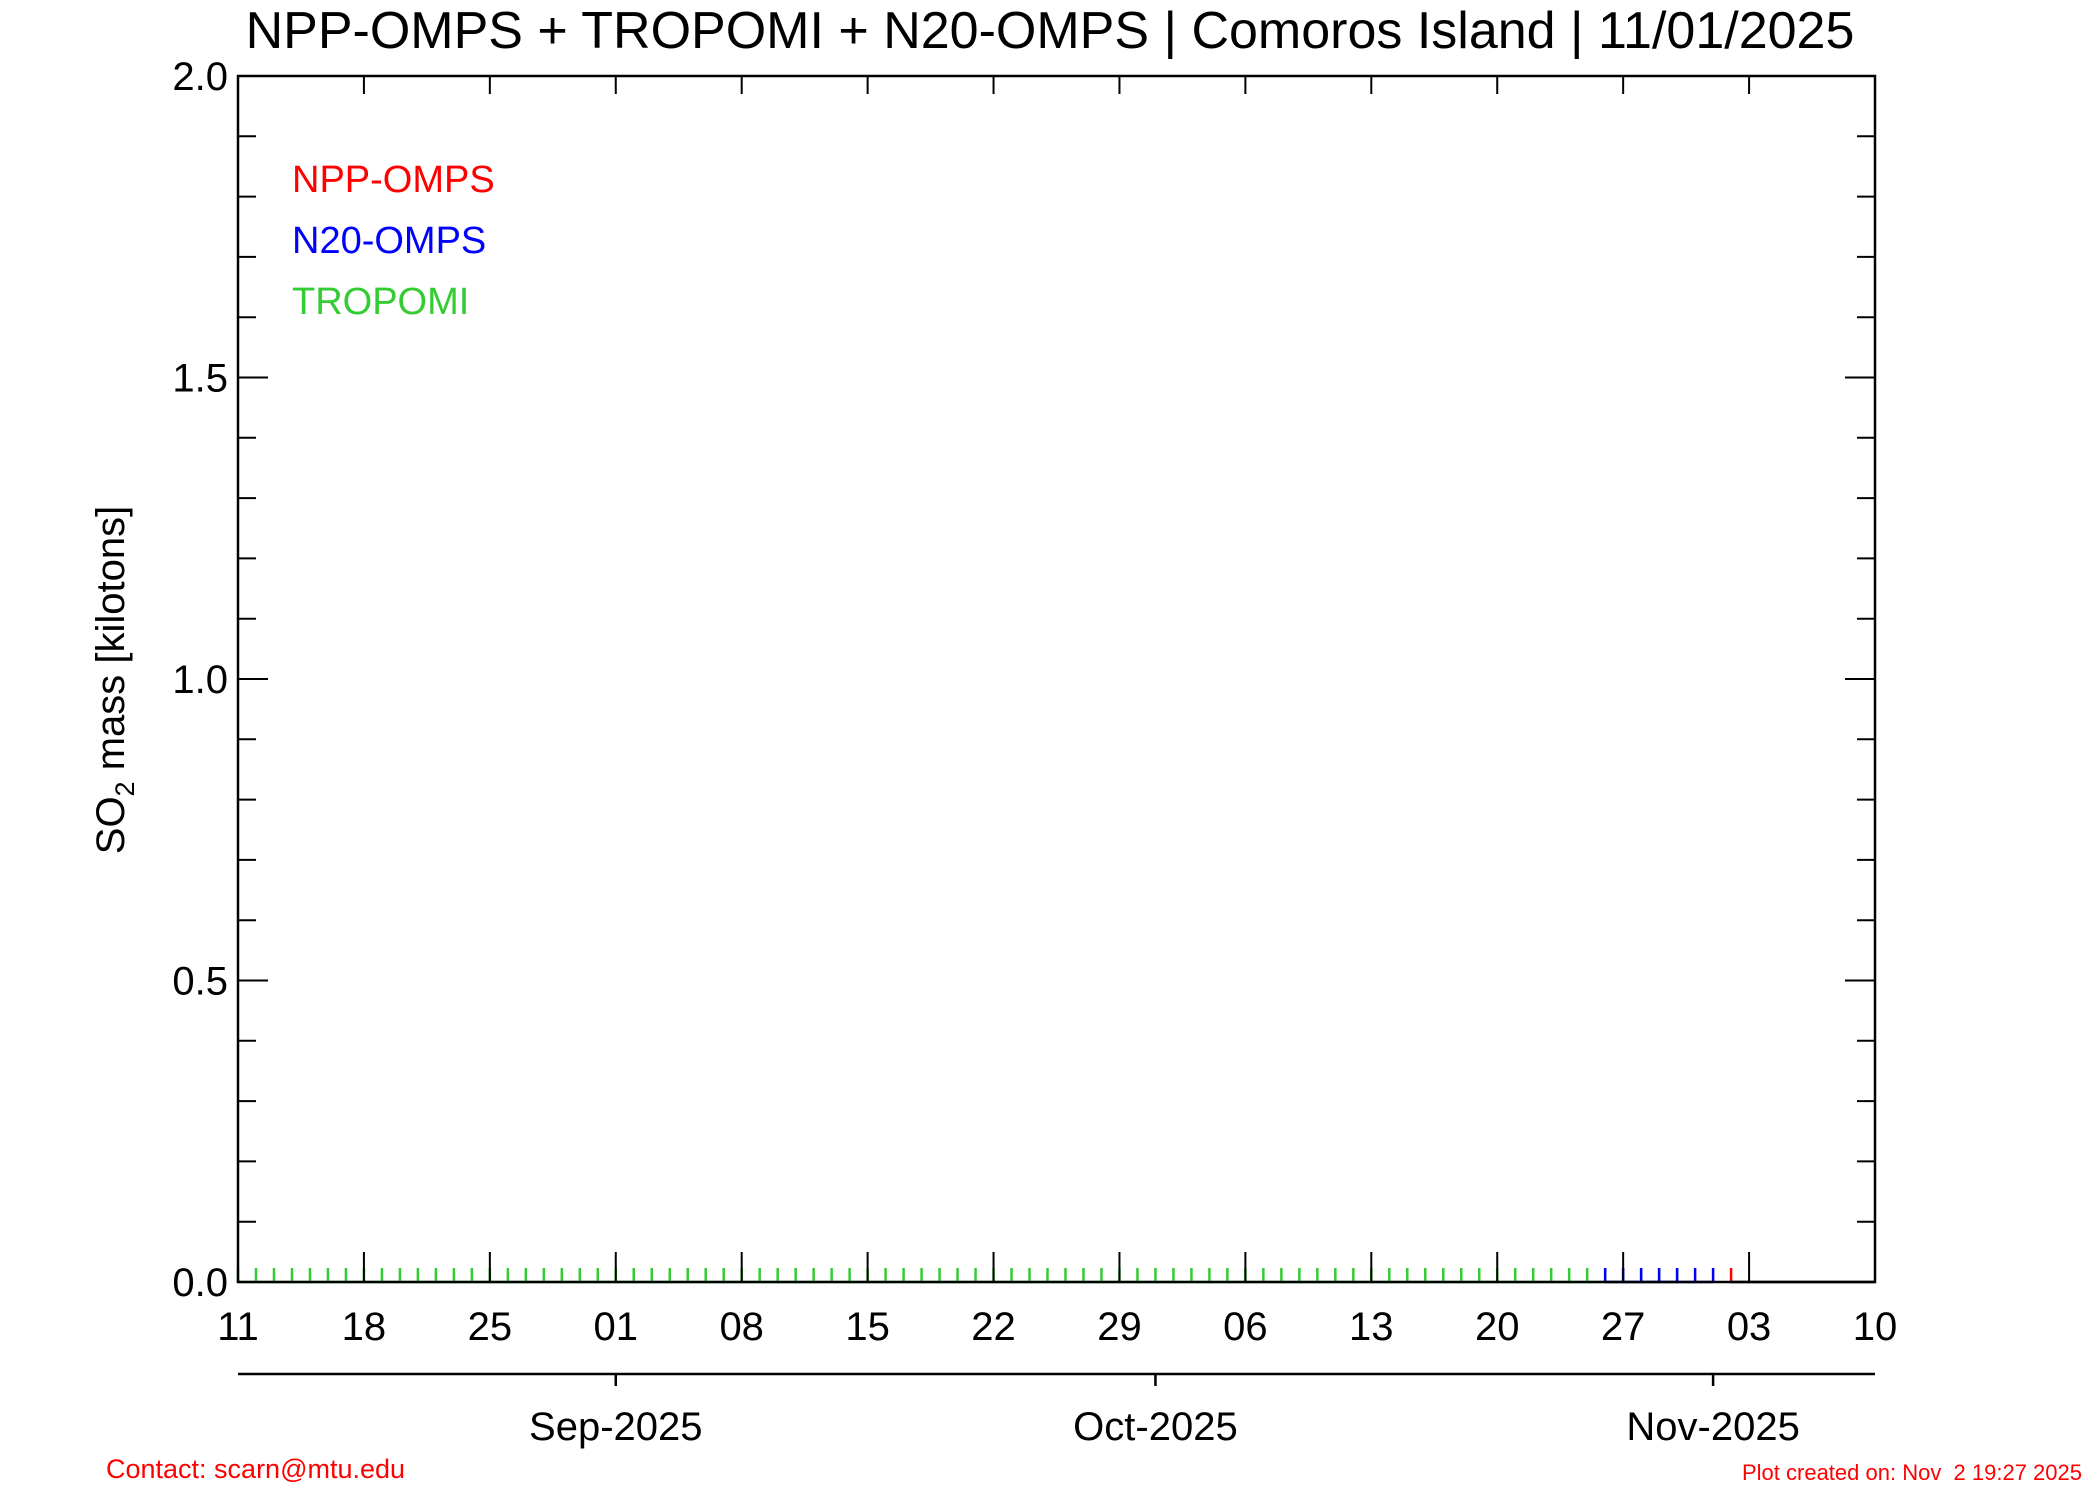 Image resolution: width=2100 pixels, height=1500 pixels. What do you see at coordinates (364, 1327) in the screenshot?
I see `x-tick-label: 18` at bounding box center [364, 1327].